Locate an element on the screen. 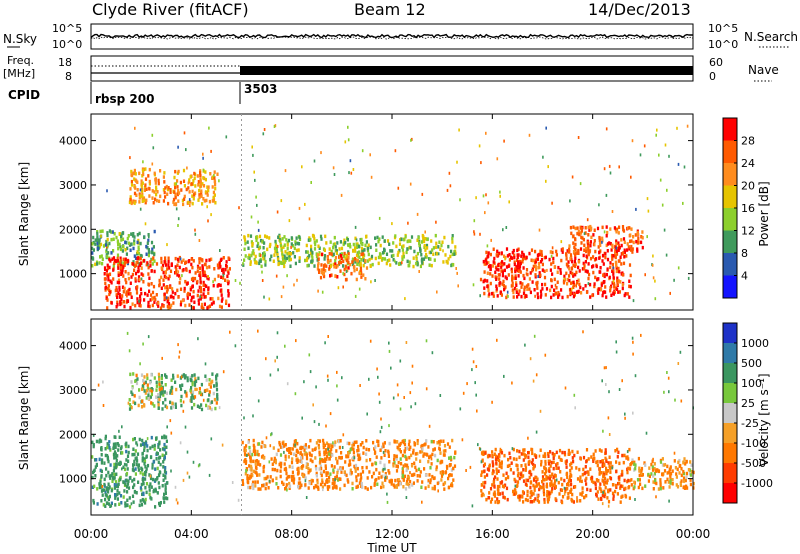 This screenshot has width=800, height=554. velocity-colorbar-label: Velocity [m s⁻¹] is located at coordinates (764, 419).